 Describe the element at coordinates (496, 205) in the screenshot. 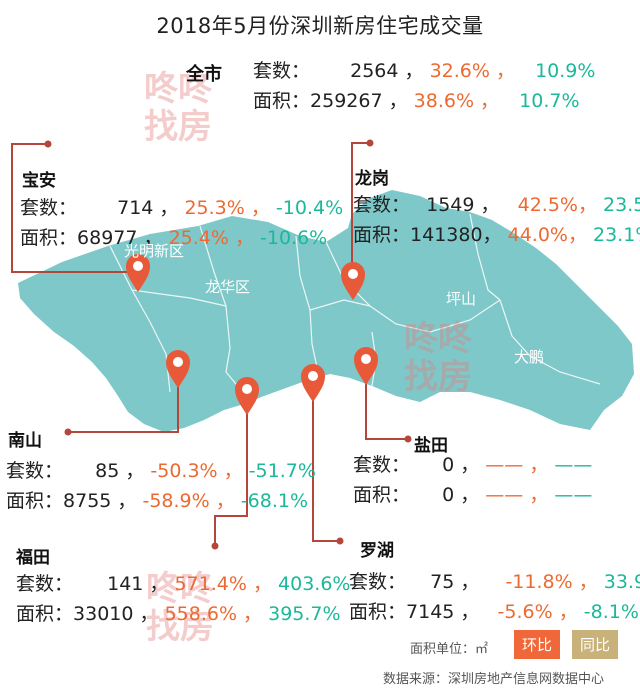

I see `longgang-units-row: 套数： 1549 ， 42.5%， 23.5%` at that location.